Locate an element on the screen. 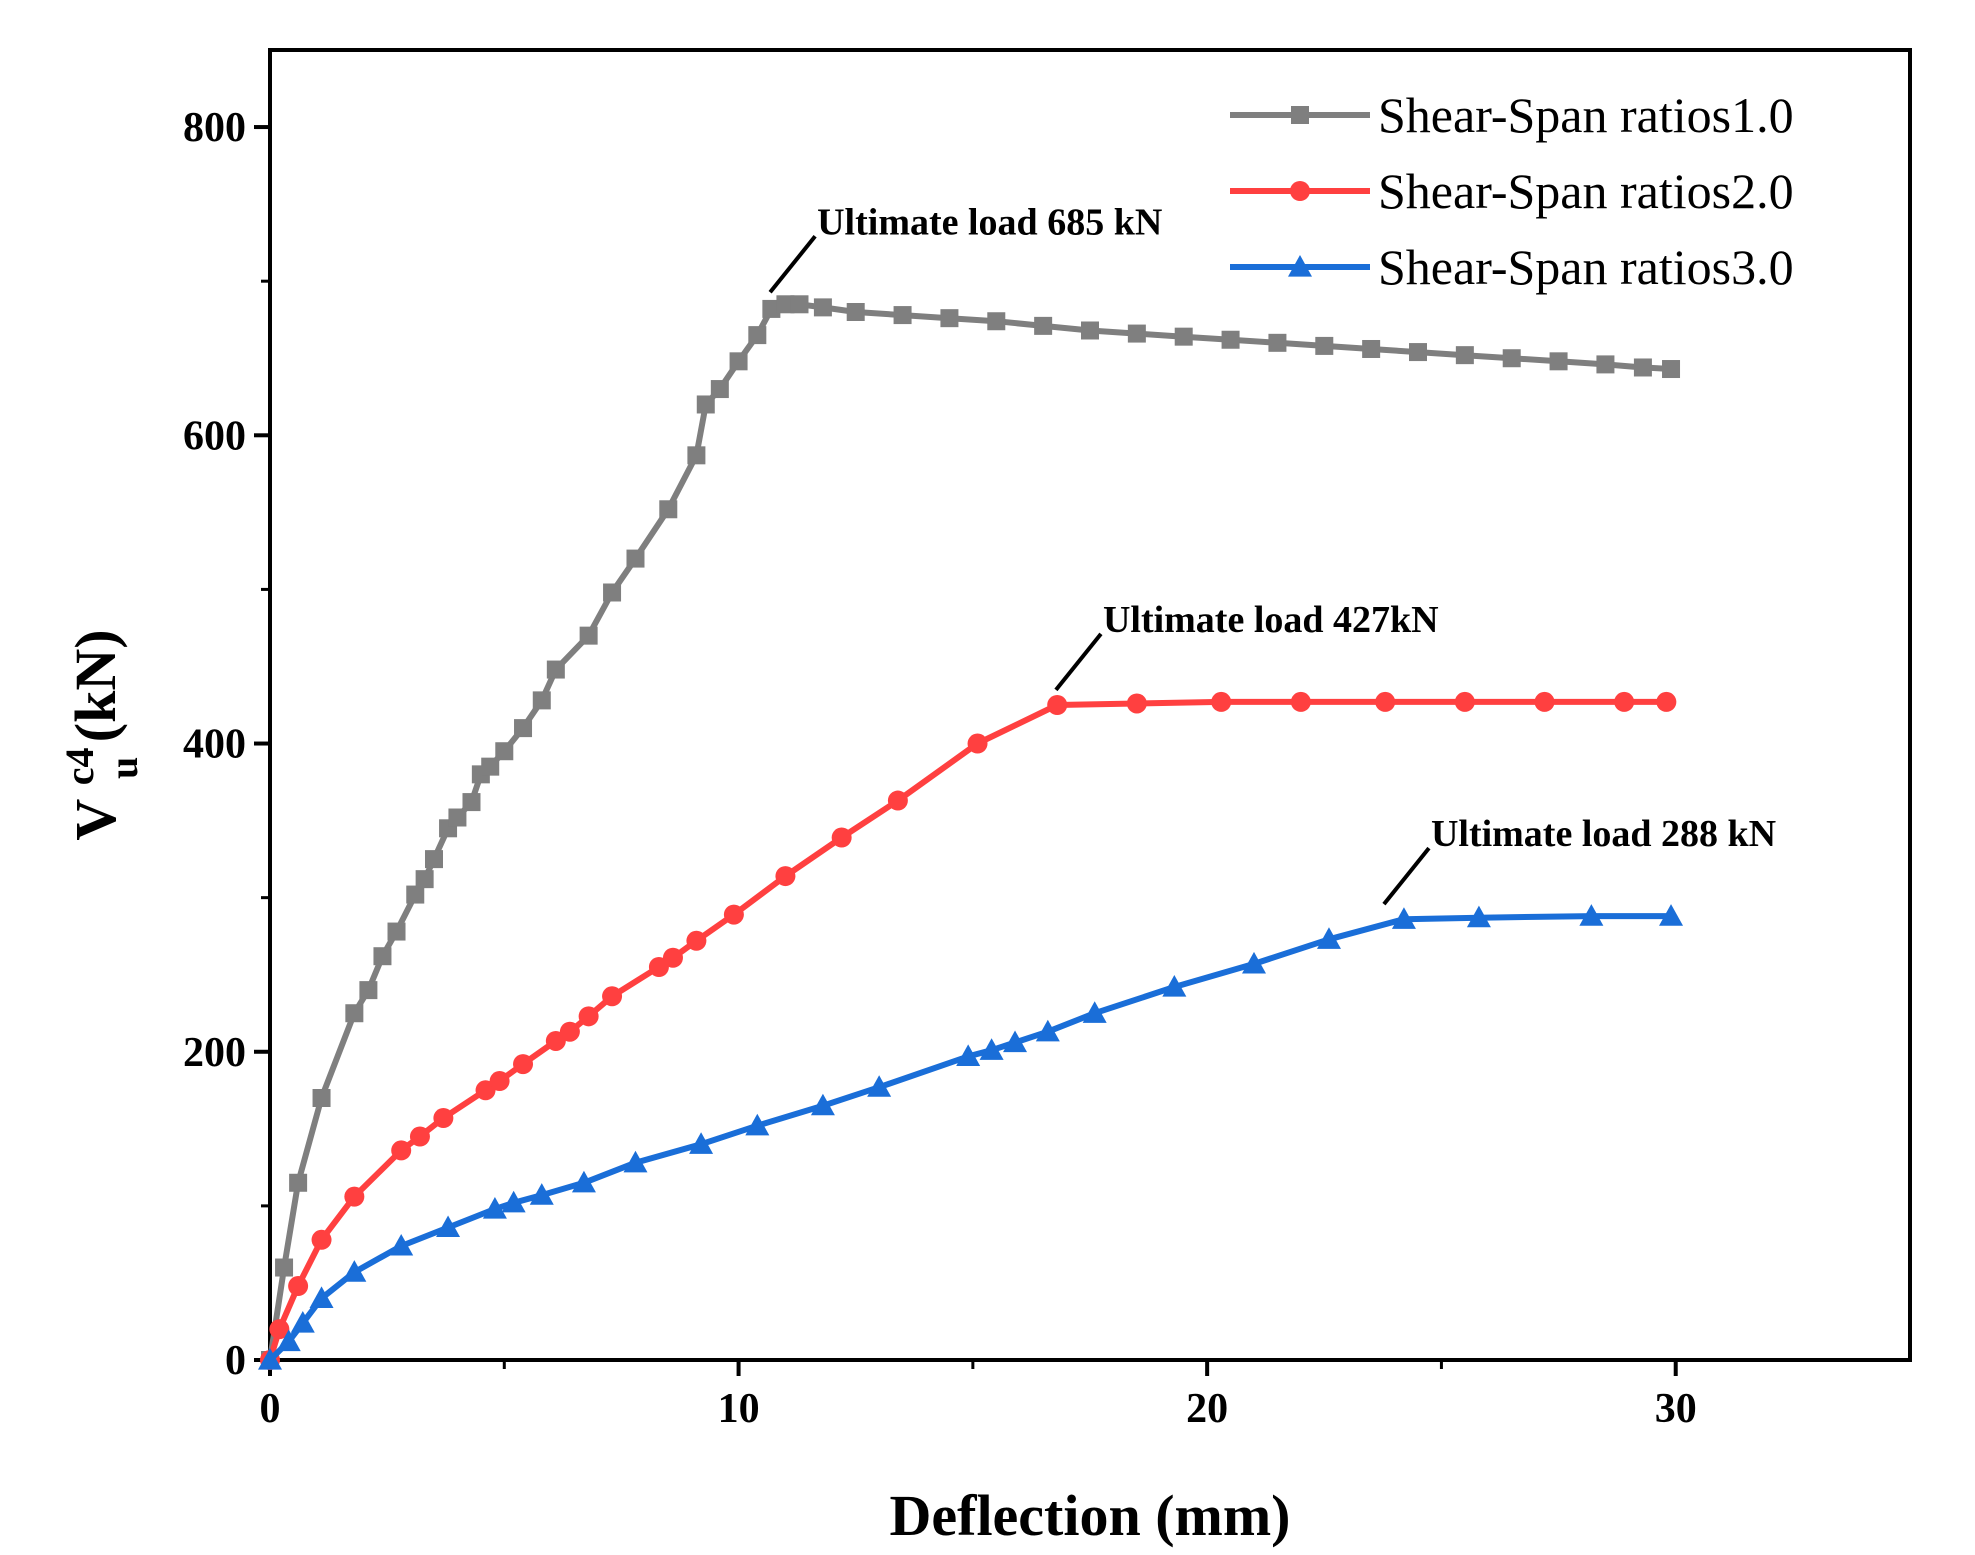  legend-entry-2: Shear-Span ratios2.0 is located at coordinates (1512, 191).